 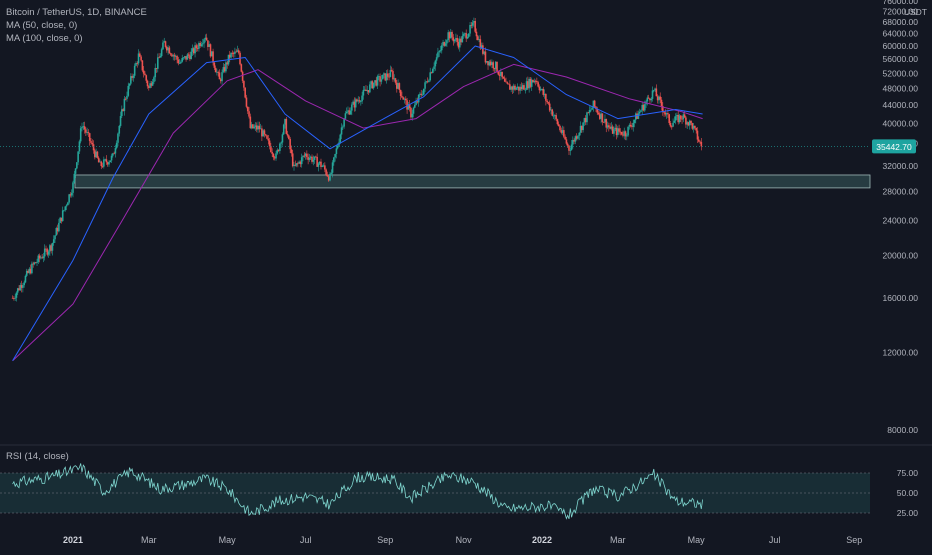 What do you see at coordinates (37, 456) in the screenshot?
I see `rsi-legend: RSI (14, close)` at bounding box center [37, 456].